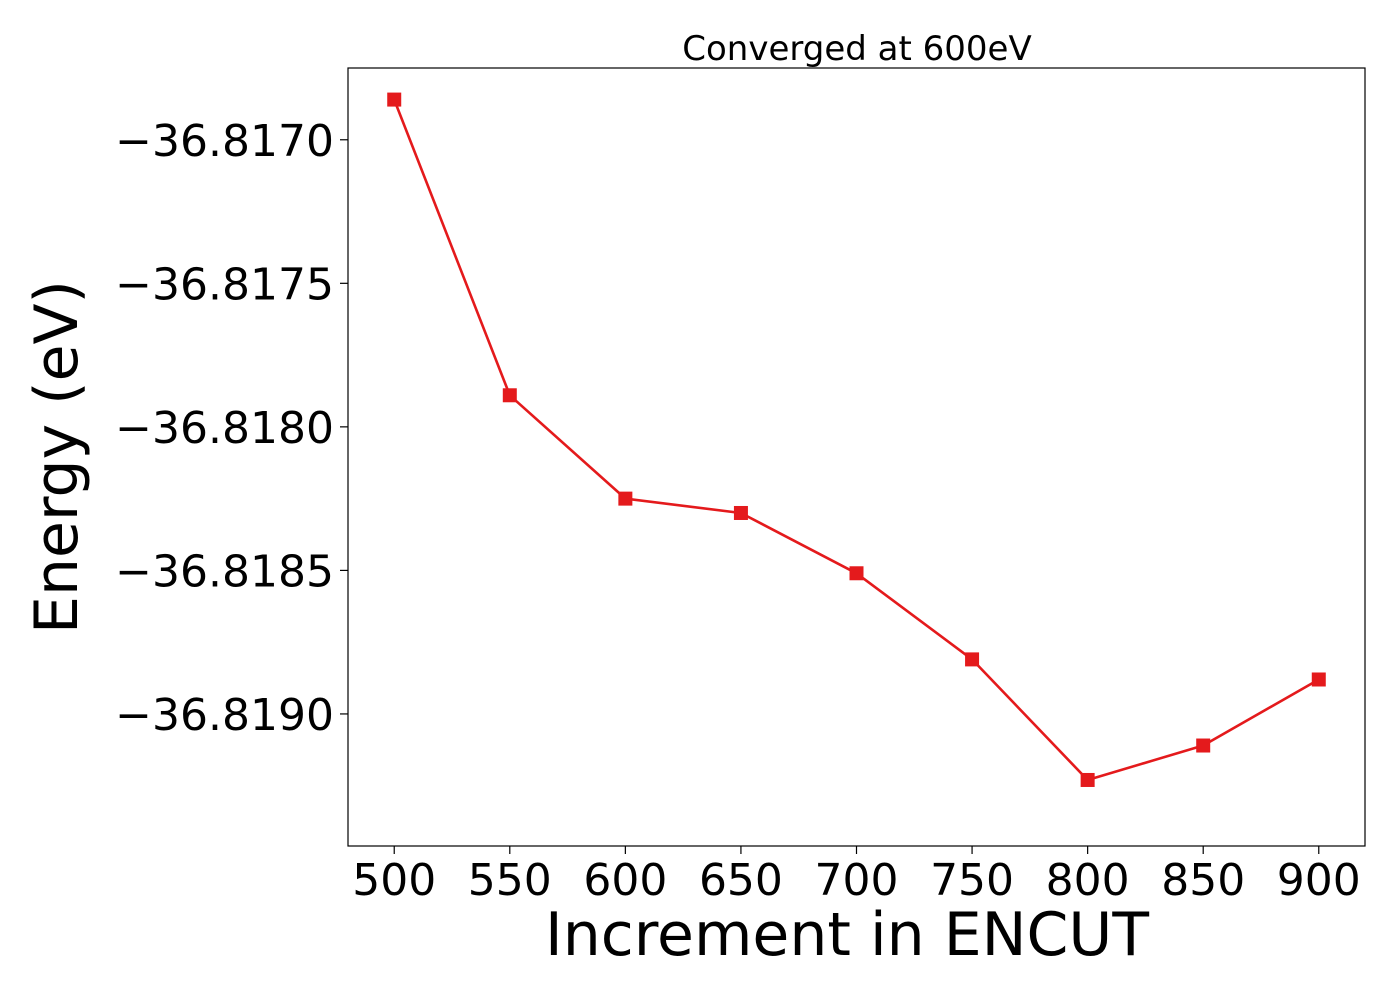 Image resolution: width=1400 pixels, height=1000 pixels. What do you see at coordinates (625, 880) in the screenshot?
I see `x-tick-label: 600` at bounding box center [625, 880].